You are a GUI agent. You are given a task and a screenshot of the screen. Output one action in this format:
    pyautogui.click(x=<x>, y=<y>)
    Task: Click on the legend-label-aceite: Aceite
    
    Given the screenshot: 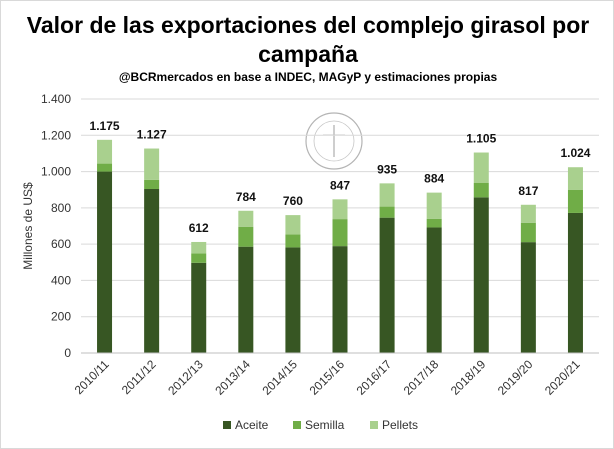 What is the action you would take?
    pyautogui.click(x=252, y=425)
    